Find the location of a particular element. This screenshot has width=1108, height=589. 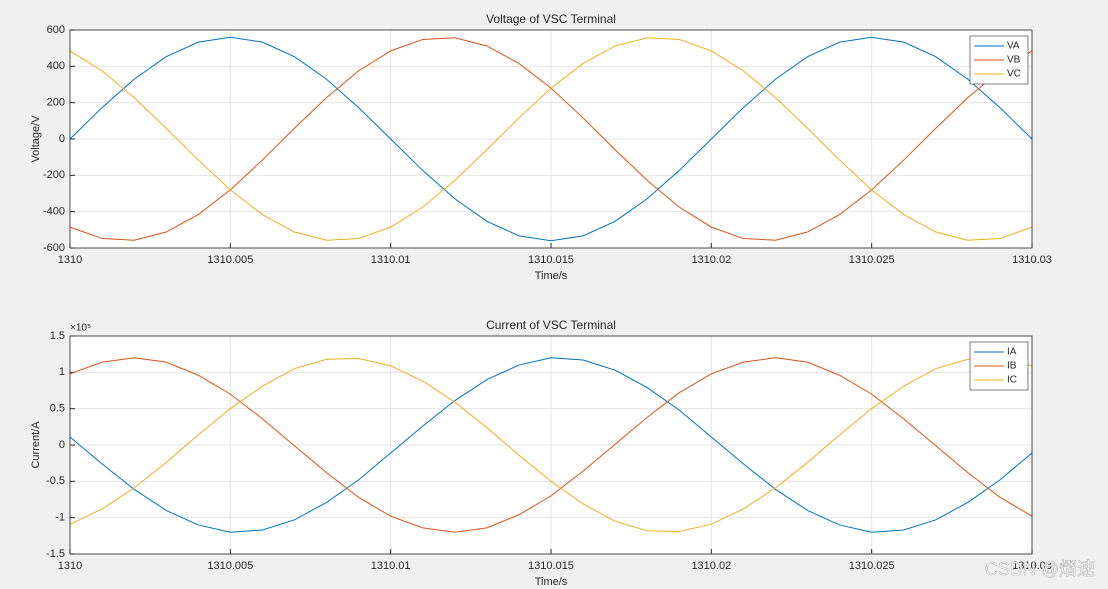

y-tick-label: -1 is located at coordinates (60, 518).